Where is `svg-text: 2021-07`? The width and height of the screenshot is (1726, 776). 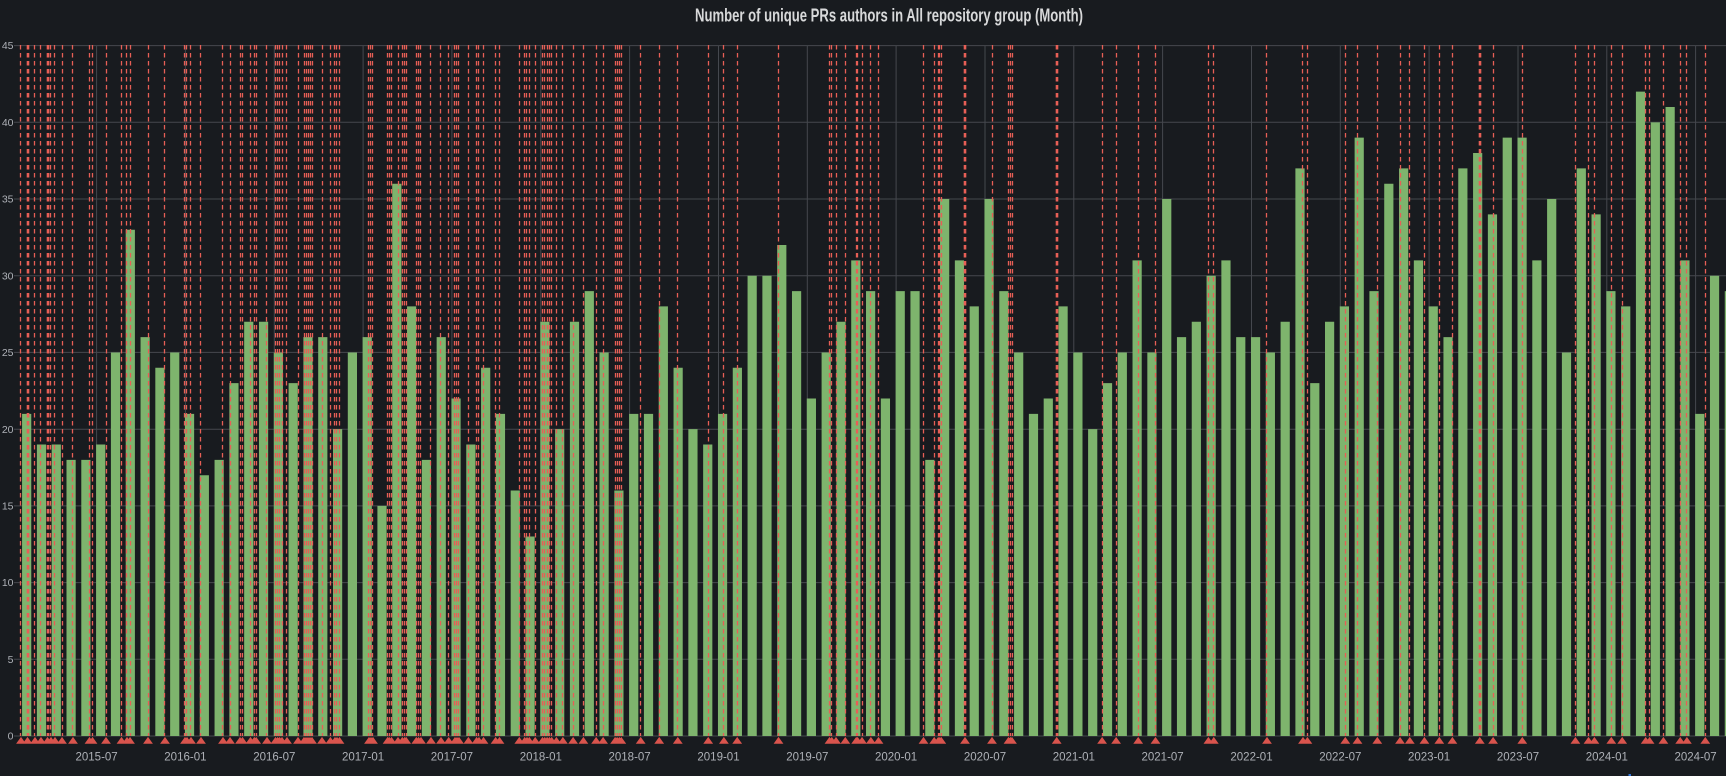 svg-text: 2021-07 is located at coordinates (1162, 758).